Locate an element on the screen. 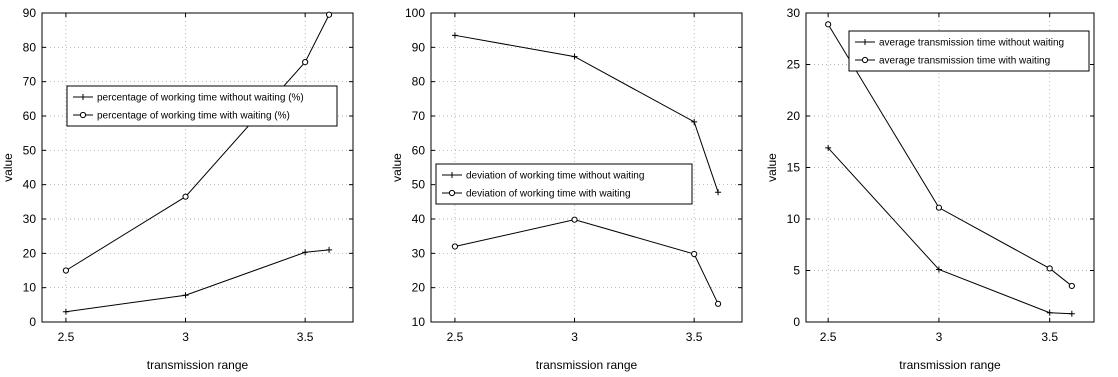 This screenshot has width=1118, height=377. legend-label: average transmission time with waiting is located at coordinates (964, 61).